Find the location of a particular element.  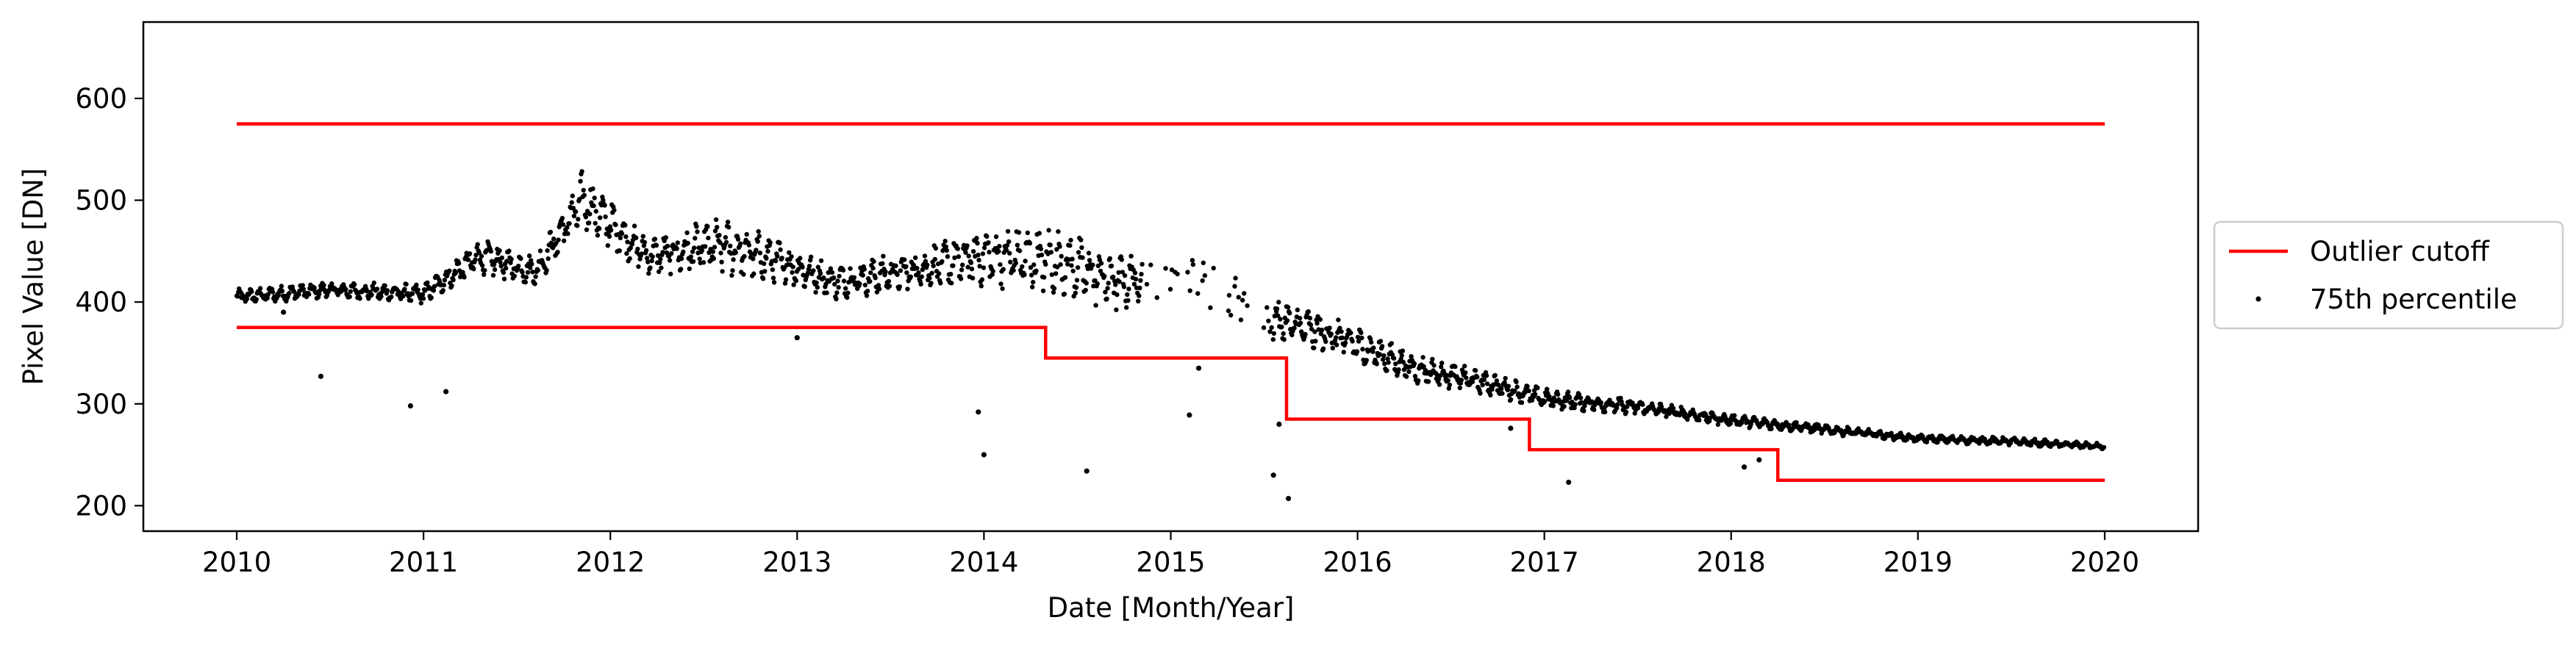

legend-dot-swatch is located at coordinates (2258, 299).